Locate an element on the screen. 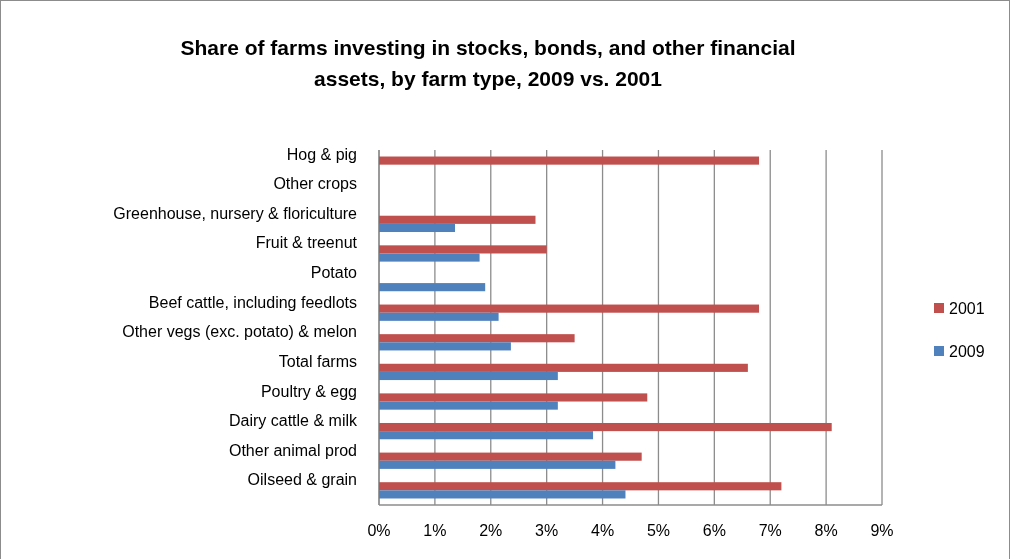 The image size is (1010, 559). legend-label: 2001 is located at coordinates (967, 308).